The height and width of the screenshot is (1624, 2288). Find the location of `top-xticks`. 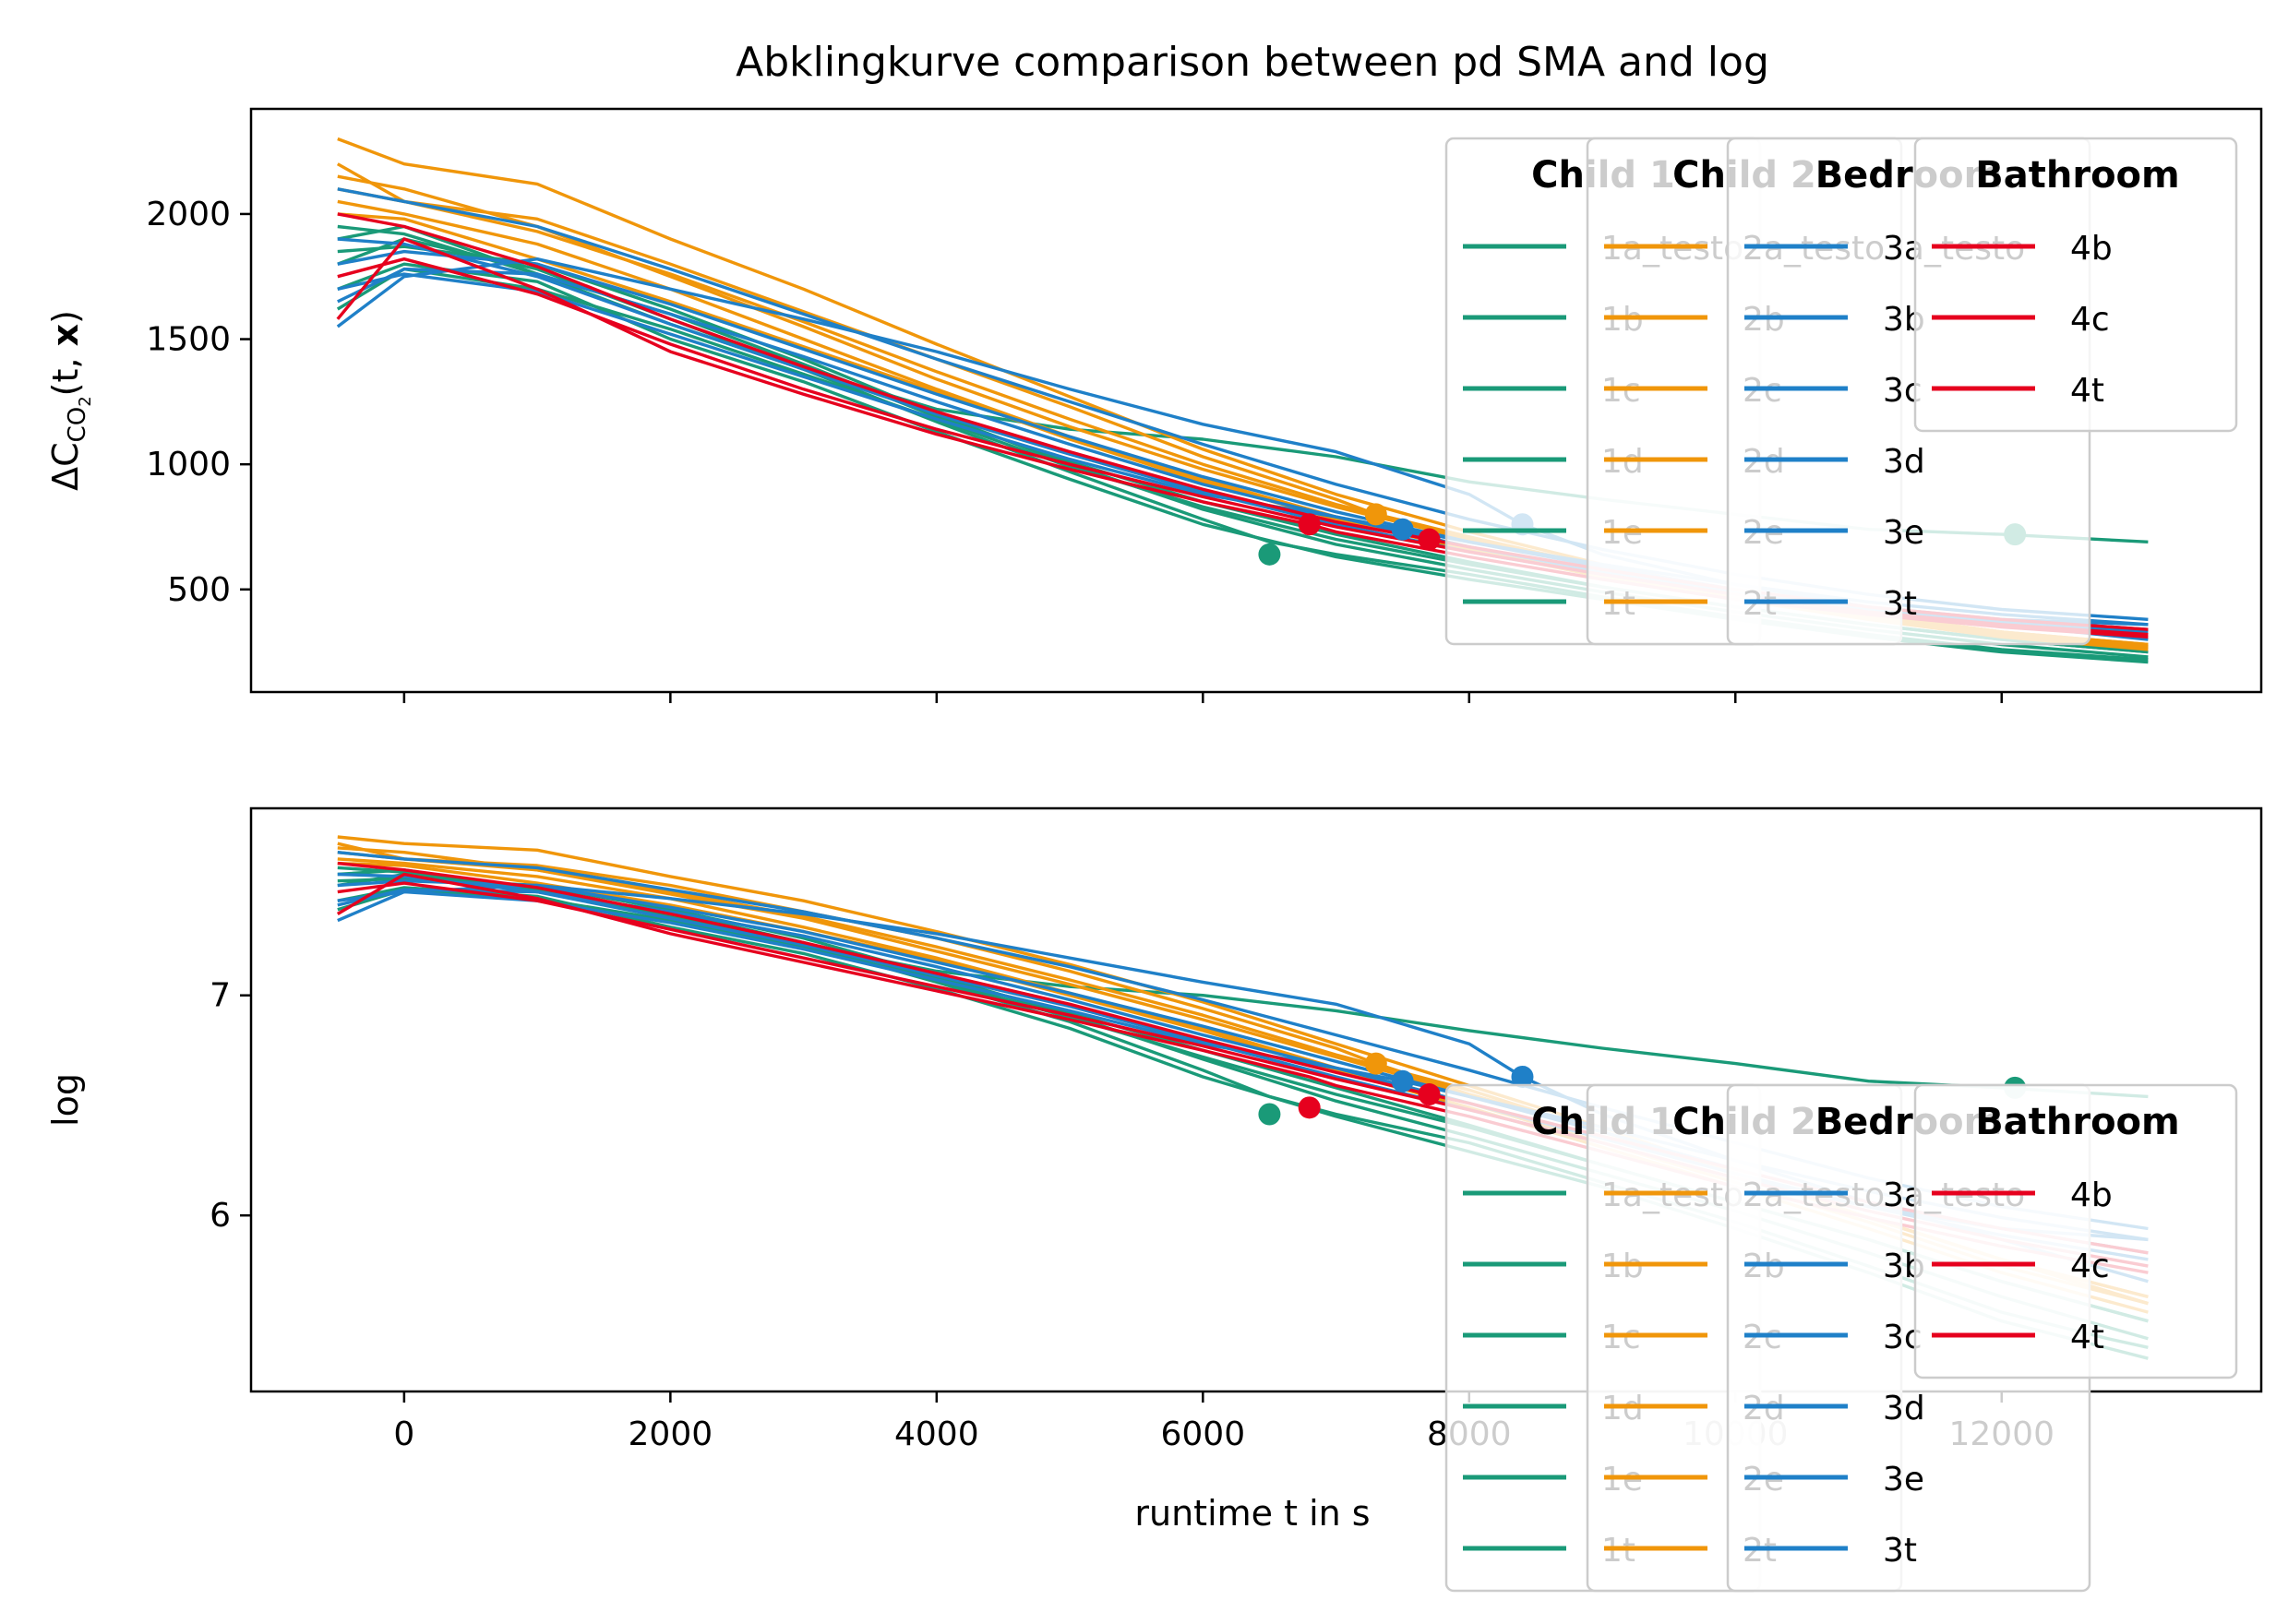

top-xticks is located at coordinates (1202, 697).